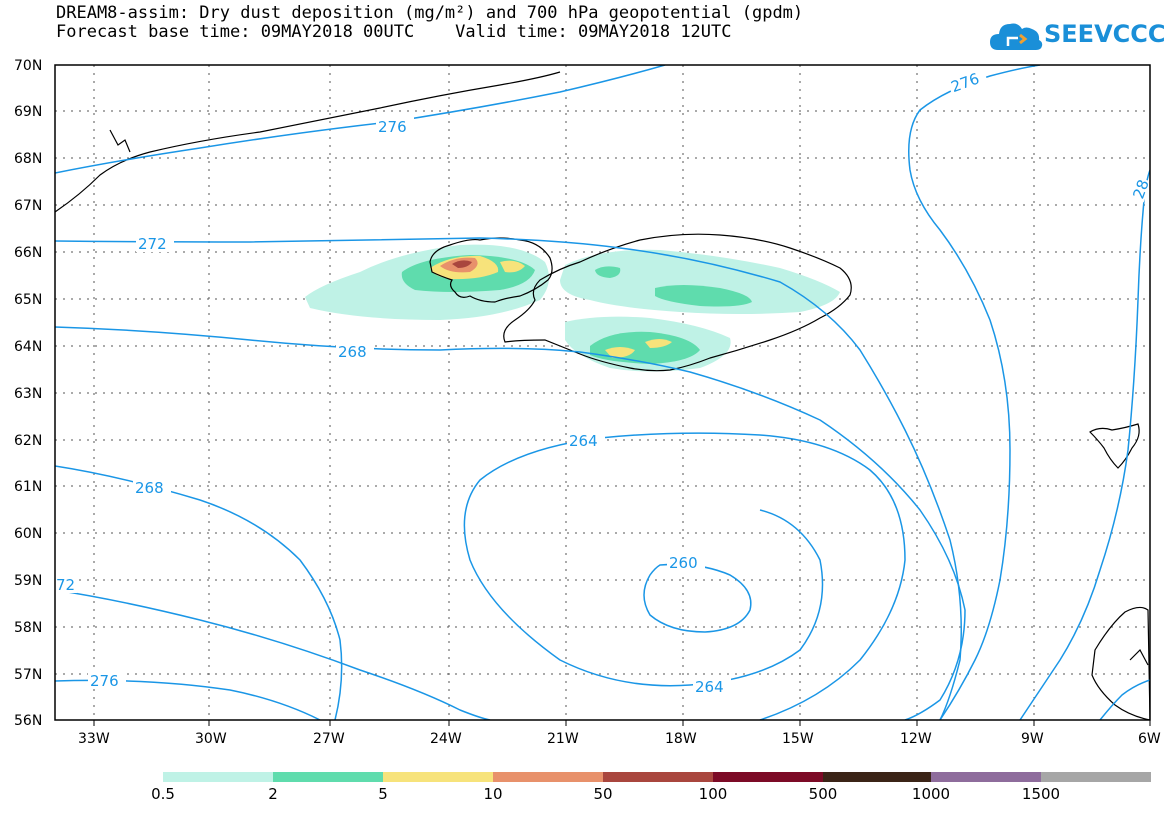 Image resolution: width=1175 pixels, height=815 pixels. Describe the element at coordinates (823, 794) in the screenshot. I see `colorbar-label-500: 500` at that location.